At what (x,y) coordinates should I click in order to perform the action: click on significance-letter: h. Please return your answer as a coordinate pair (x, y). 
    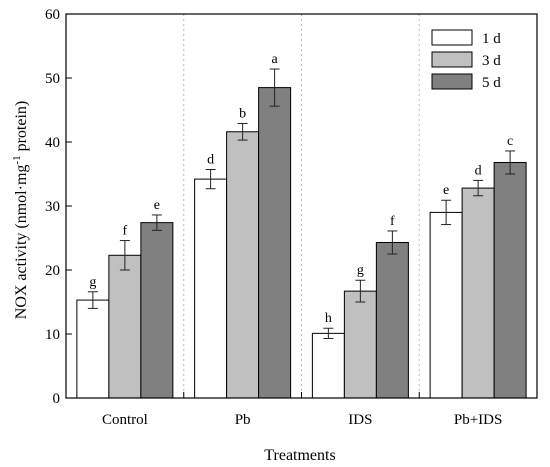
    Looking at the image, I should click on (328, 318).